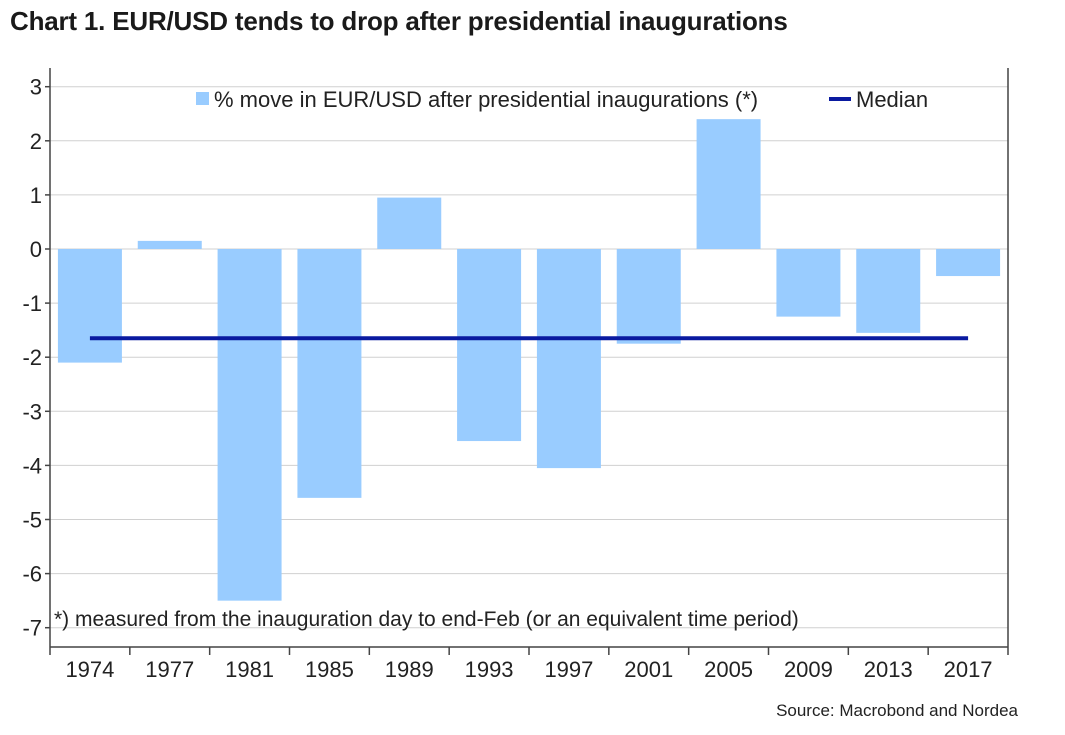  Describe the element at coordinates (648, 296) in the screenshot. I see `bar-2001` at that location.